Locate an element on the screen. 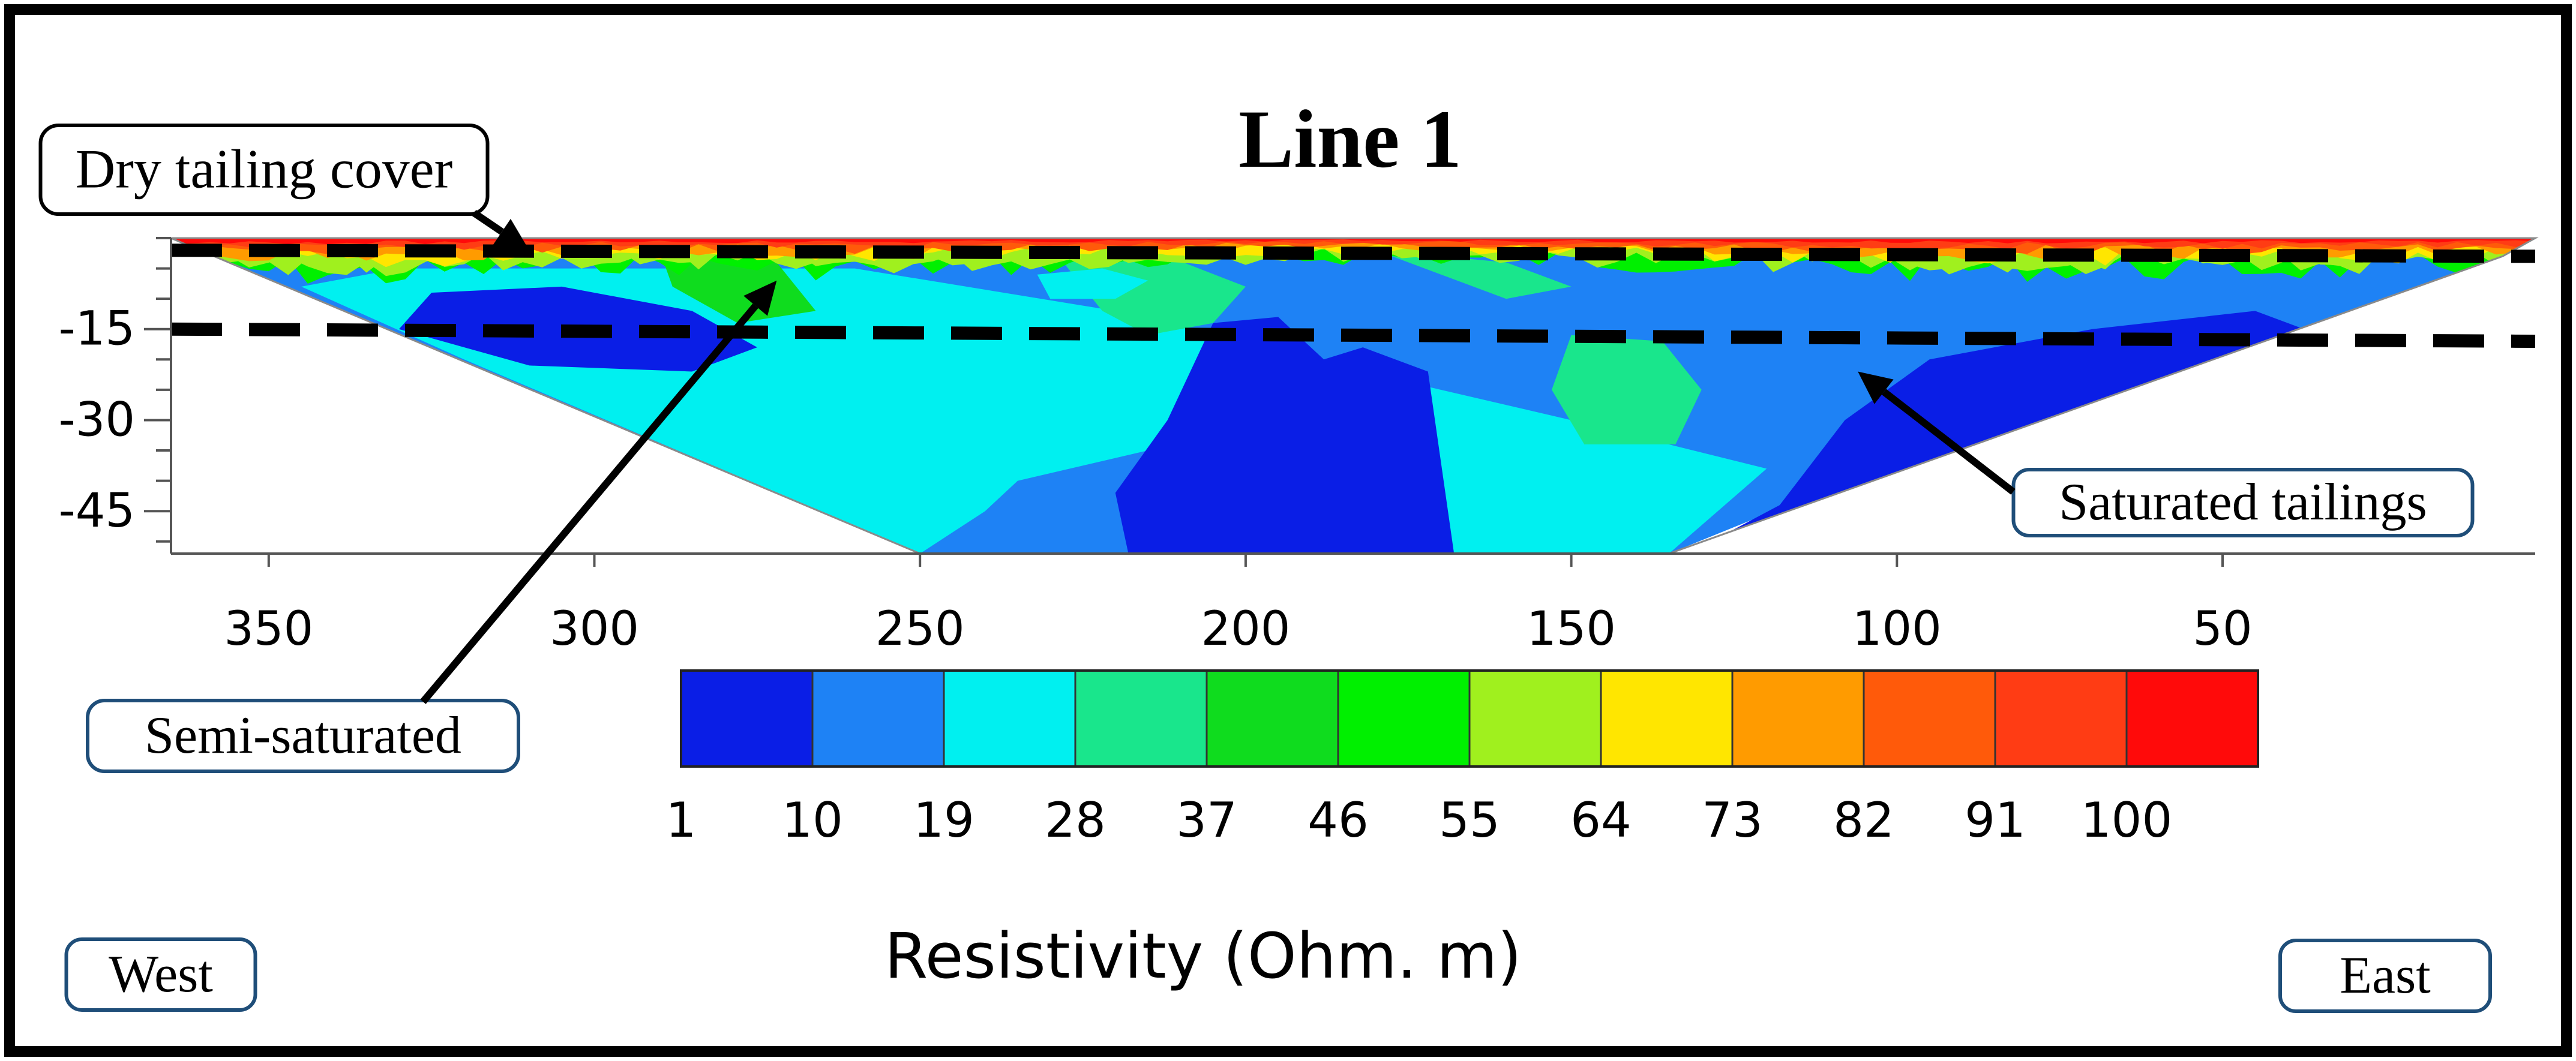 This screenshot has width=2576, height=1061. boundary-dry-cover-base is located at coordinates (1353, 253).